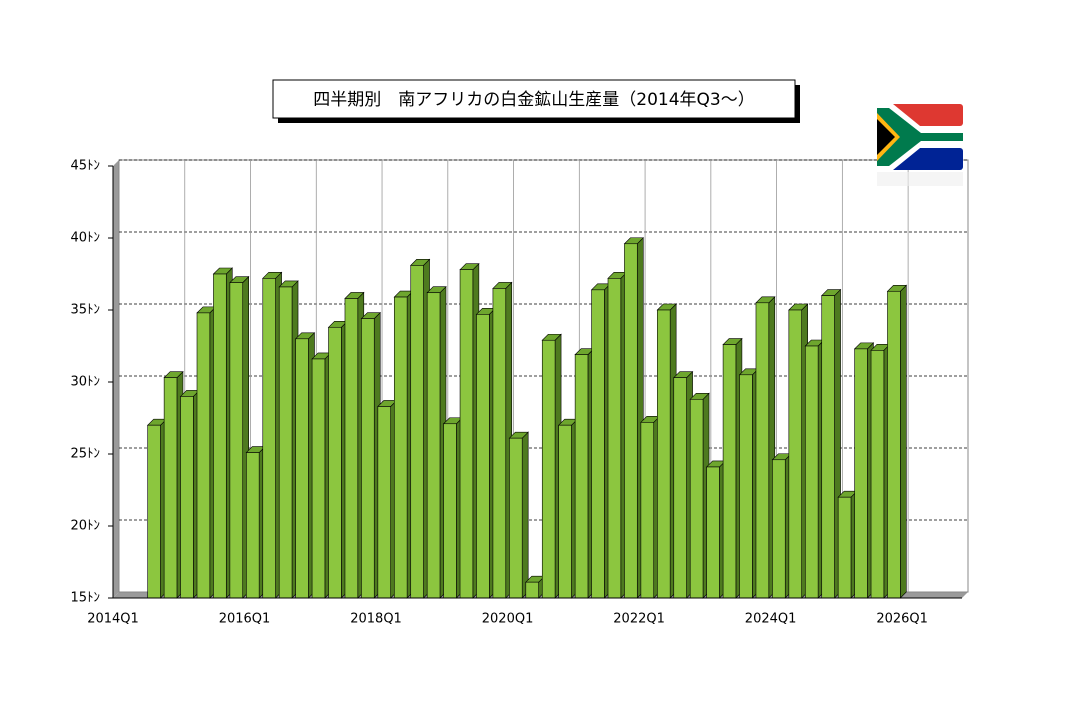 This screenshot has height=711, width=1074. Describe the element at coordinates (920, 145) in the screenshot. I see `flag` at that location.